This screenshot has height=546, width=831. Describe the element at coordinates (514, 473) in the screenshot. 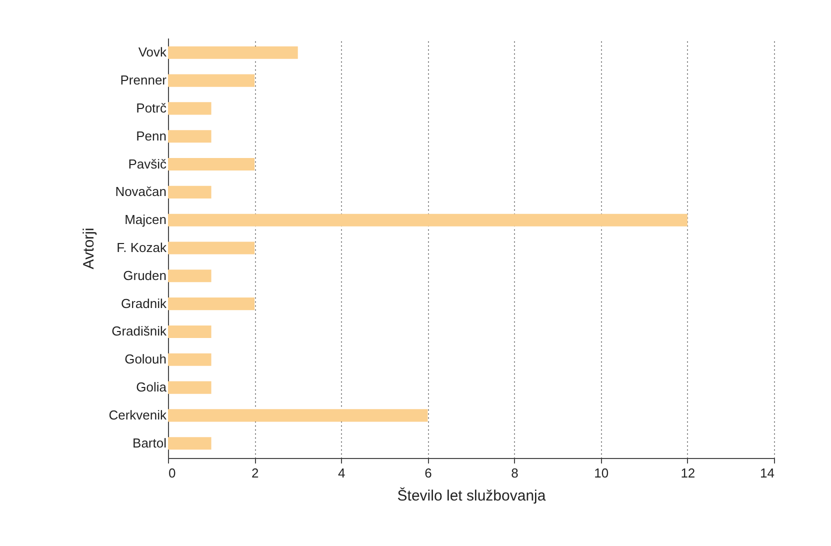

I see `x-tick-label: 8` at that location.